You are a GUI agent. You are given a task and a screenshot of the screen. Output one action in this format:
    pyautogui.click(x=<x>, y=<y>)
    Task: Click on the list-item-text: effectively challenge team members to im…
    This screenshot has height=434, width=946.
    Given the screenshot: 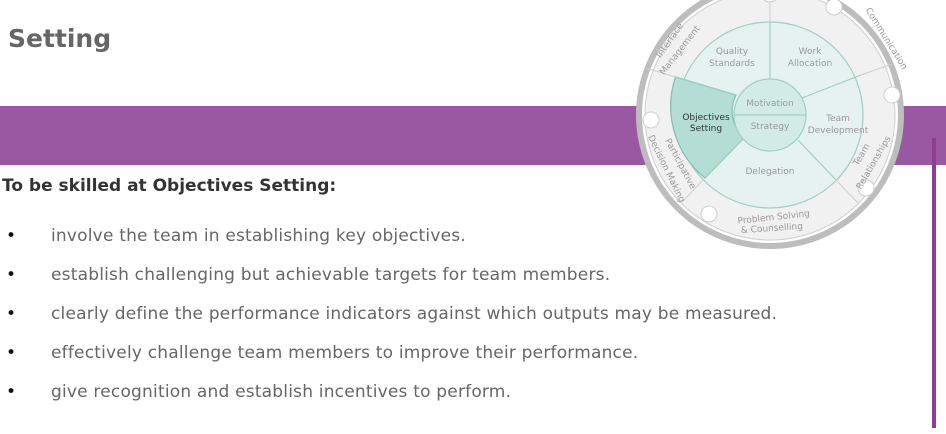 What is the action you would take?
    pyautogui.click(x=345, y=353)
    